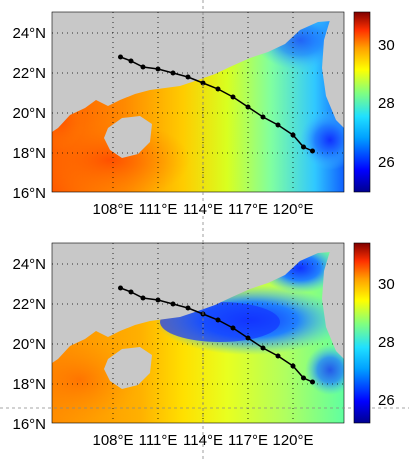 The height and width of the screenshot is (459, 409). Describe the element at coordinates (29, 73) in the screenshot. I see `top-ytick-22: 22°N` at that location.